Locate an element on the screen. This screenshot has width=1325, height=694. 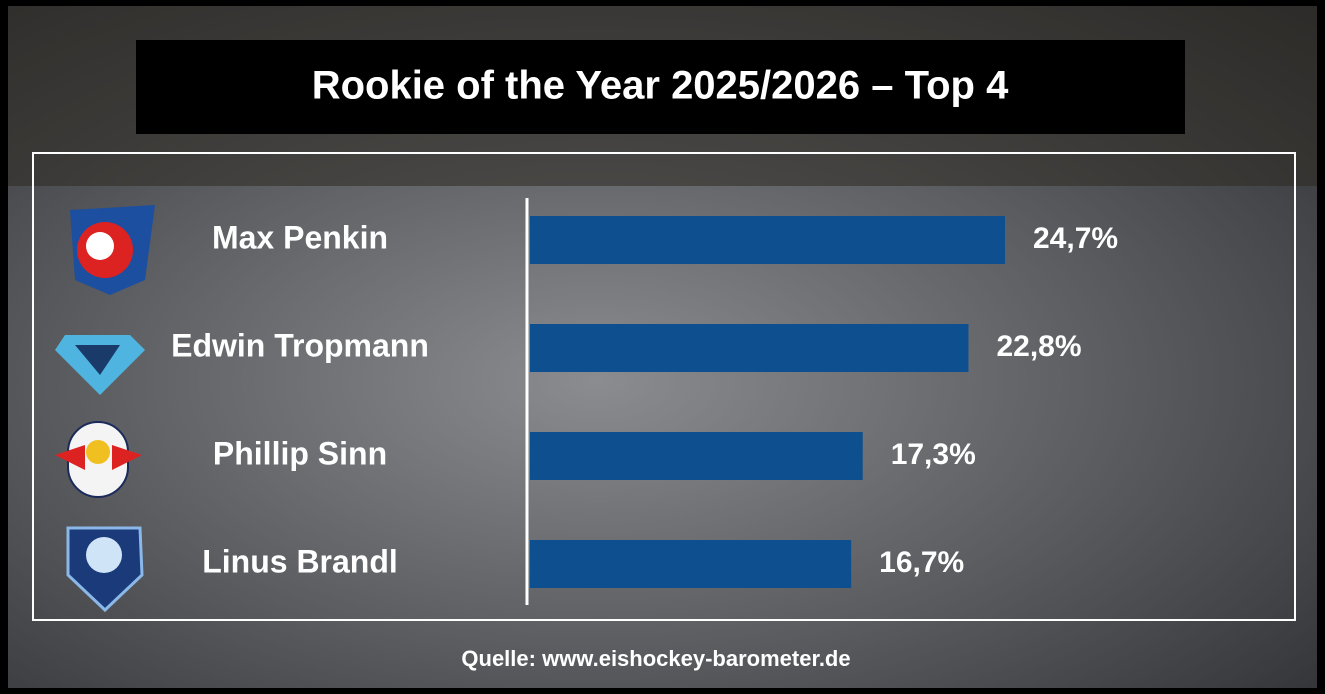
category-label: Edwin Tropmann is located at coordinates (300, 345).